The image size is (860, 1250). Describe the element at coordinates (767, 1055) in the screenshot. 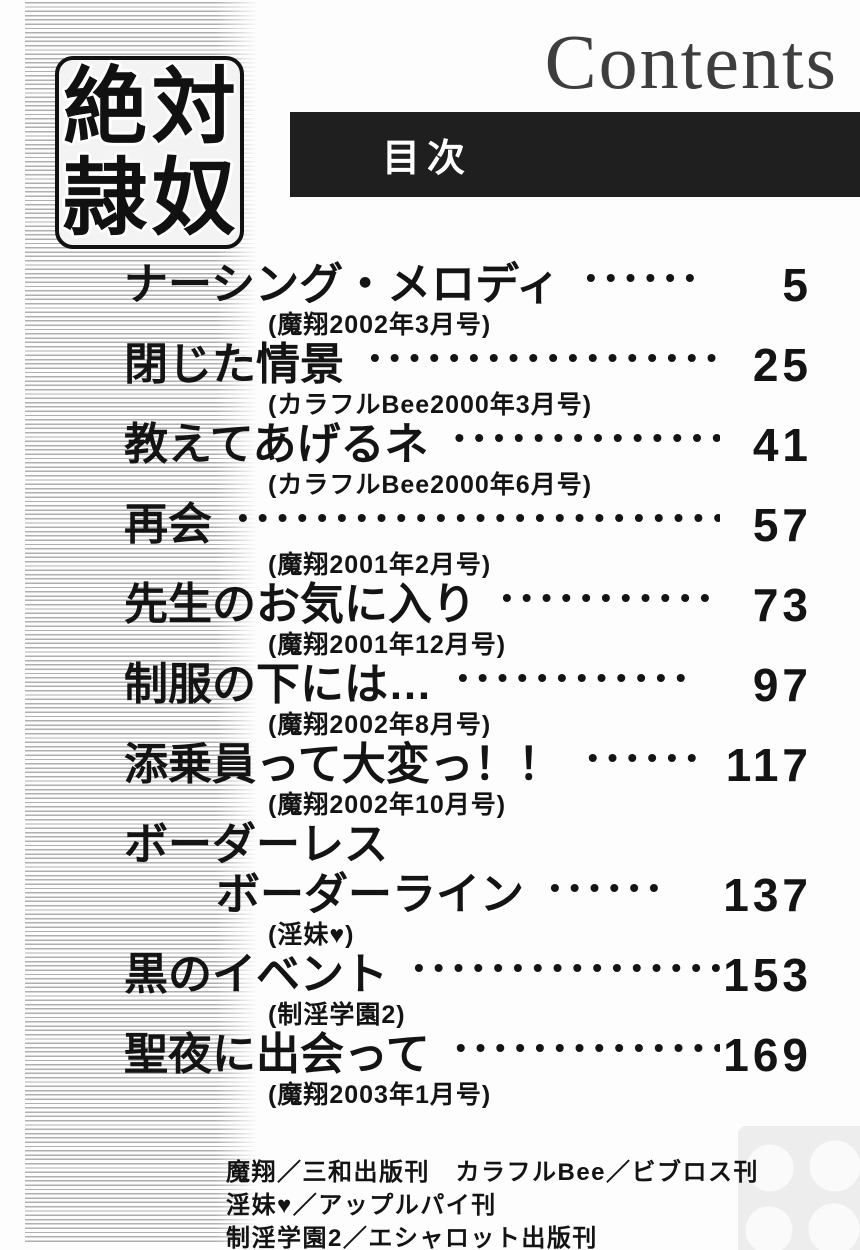

I see `page-number: 169` at that location.